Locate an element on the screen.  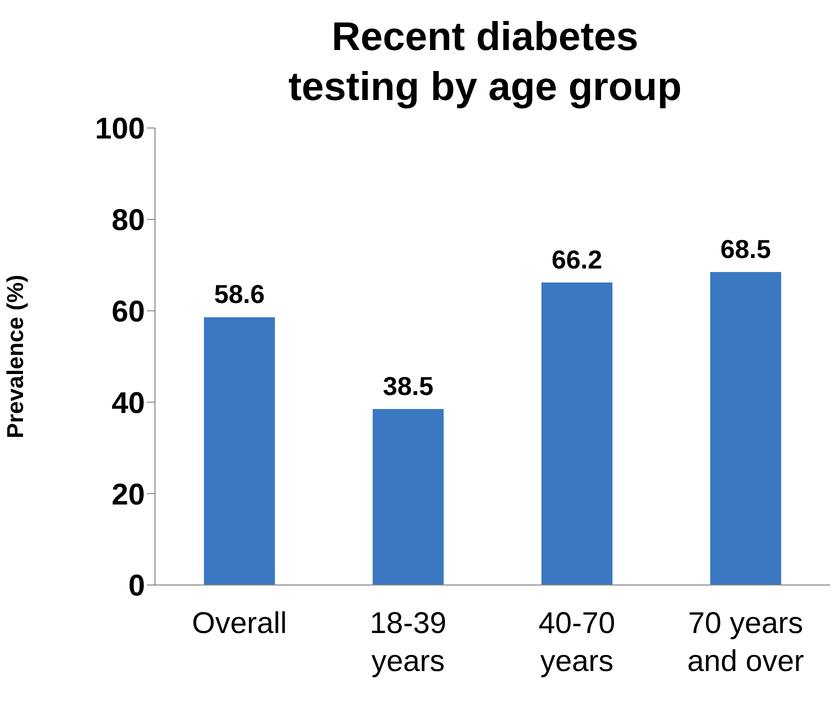
x-tick-label: Overall is located at coordinates (239, 623).